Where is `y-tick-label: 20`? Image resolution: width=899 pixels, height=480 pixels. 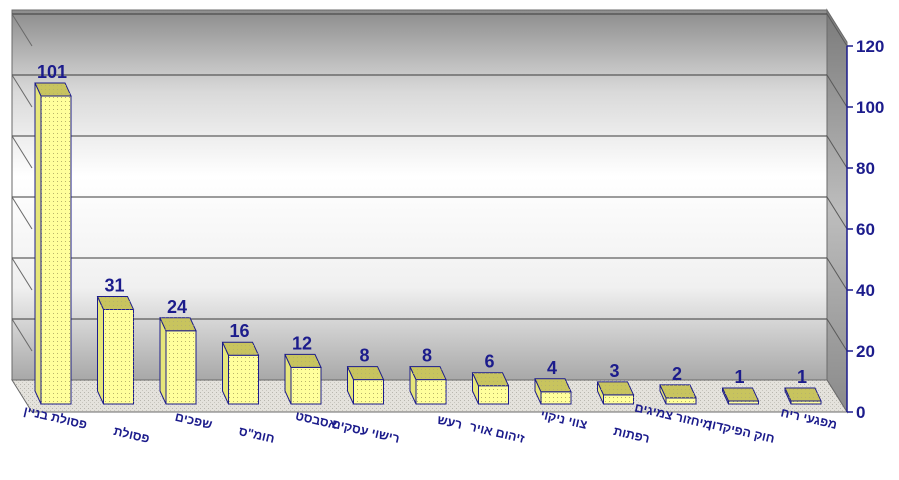 y-tick-label: 20 is located at coordinates (865, 351).